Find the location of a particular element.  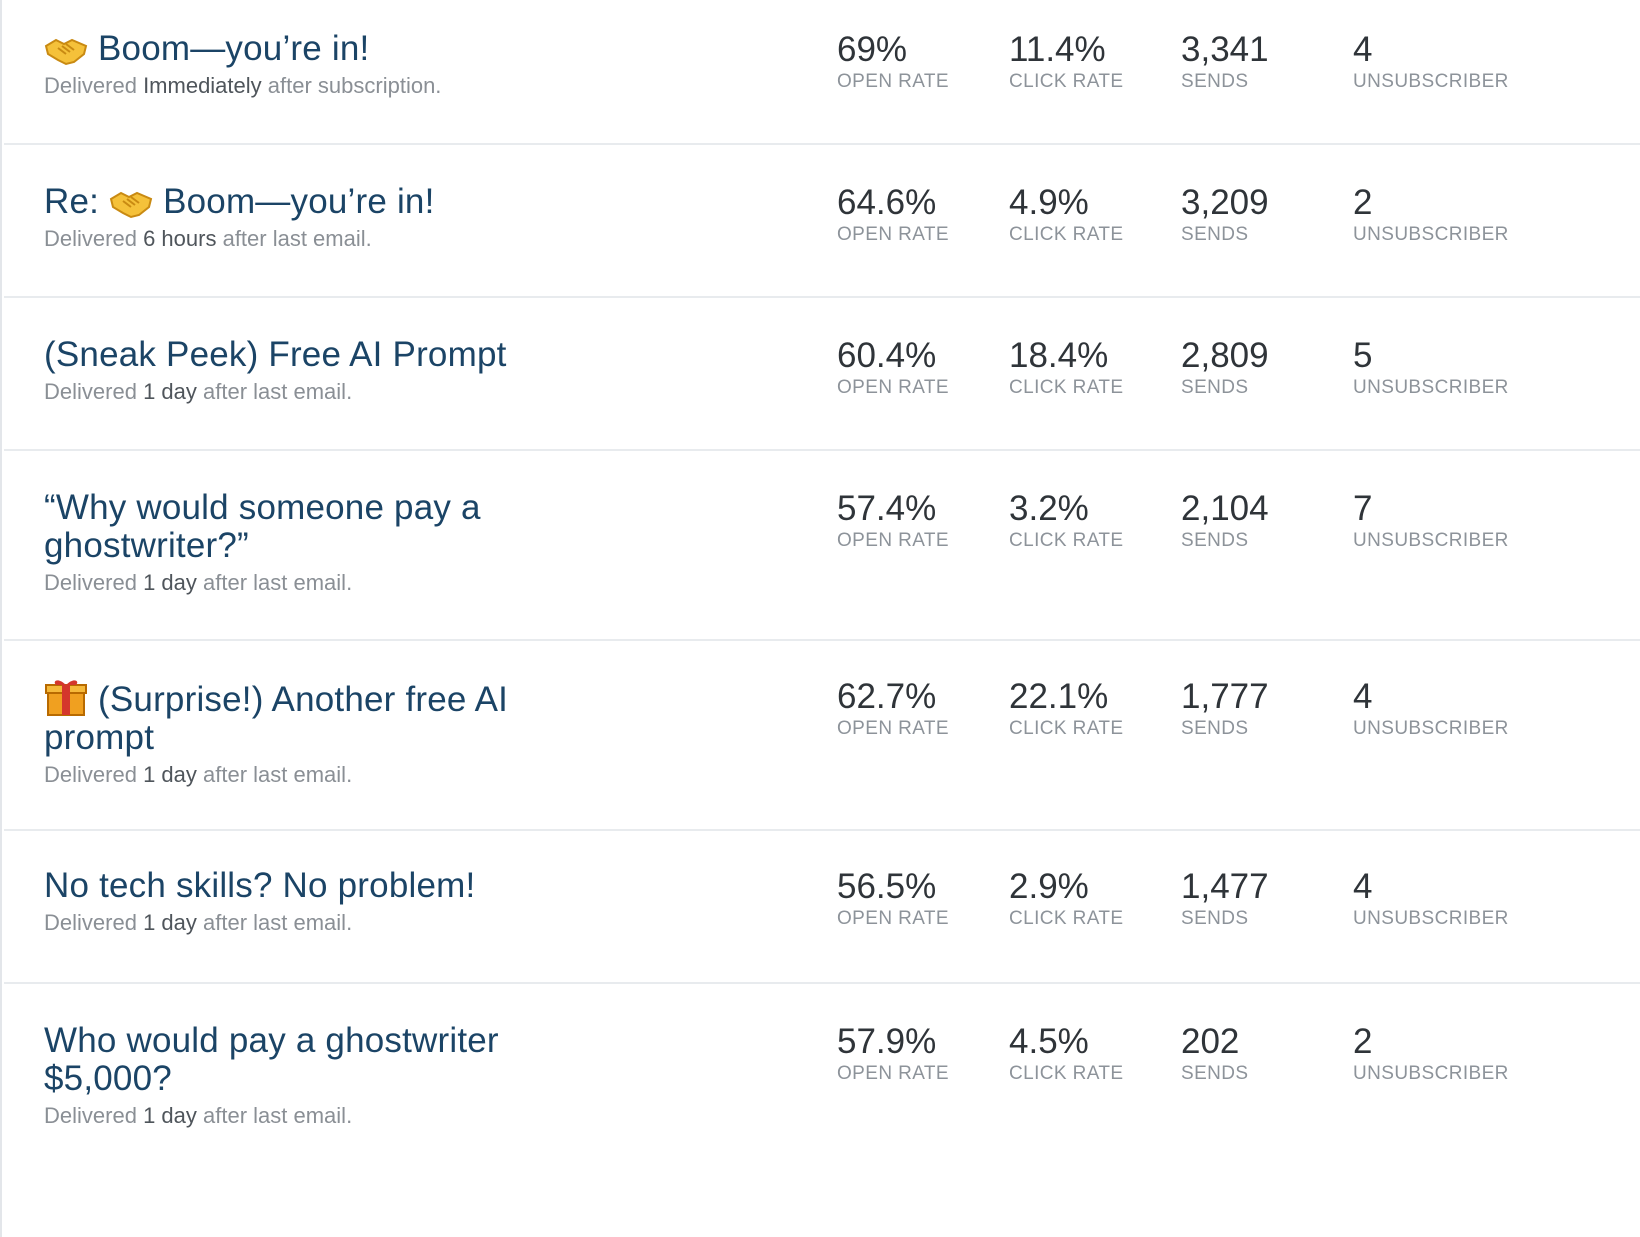

email-title: Boom—you’re in! is located at coordinates (314, 49).